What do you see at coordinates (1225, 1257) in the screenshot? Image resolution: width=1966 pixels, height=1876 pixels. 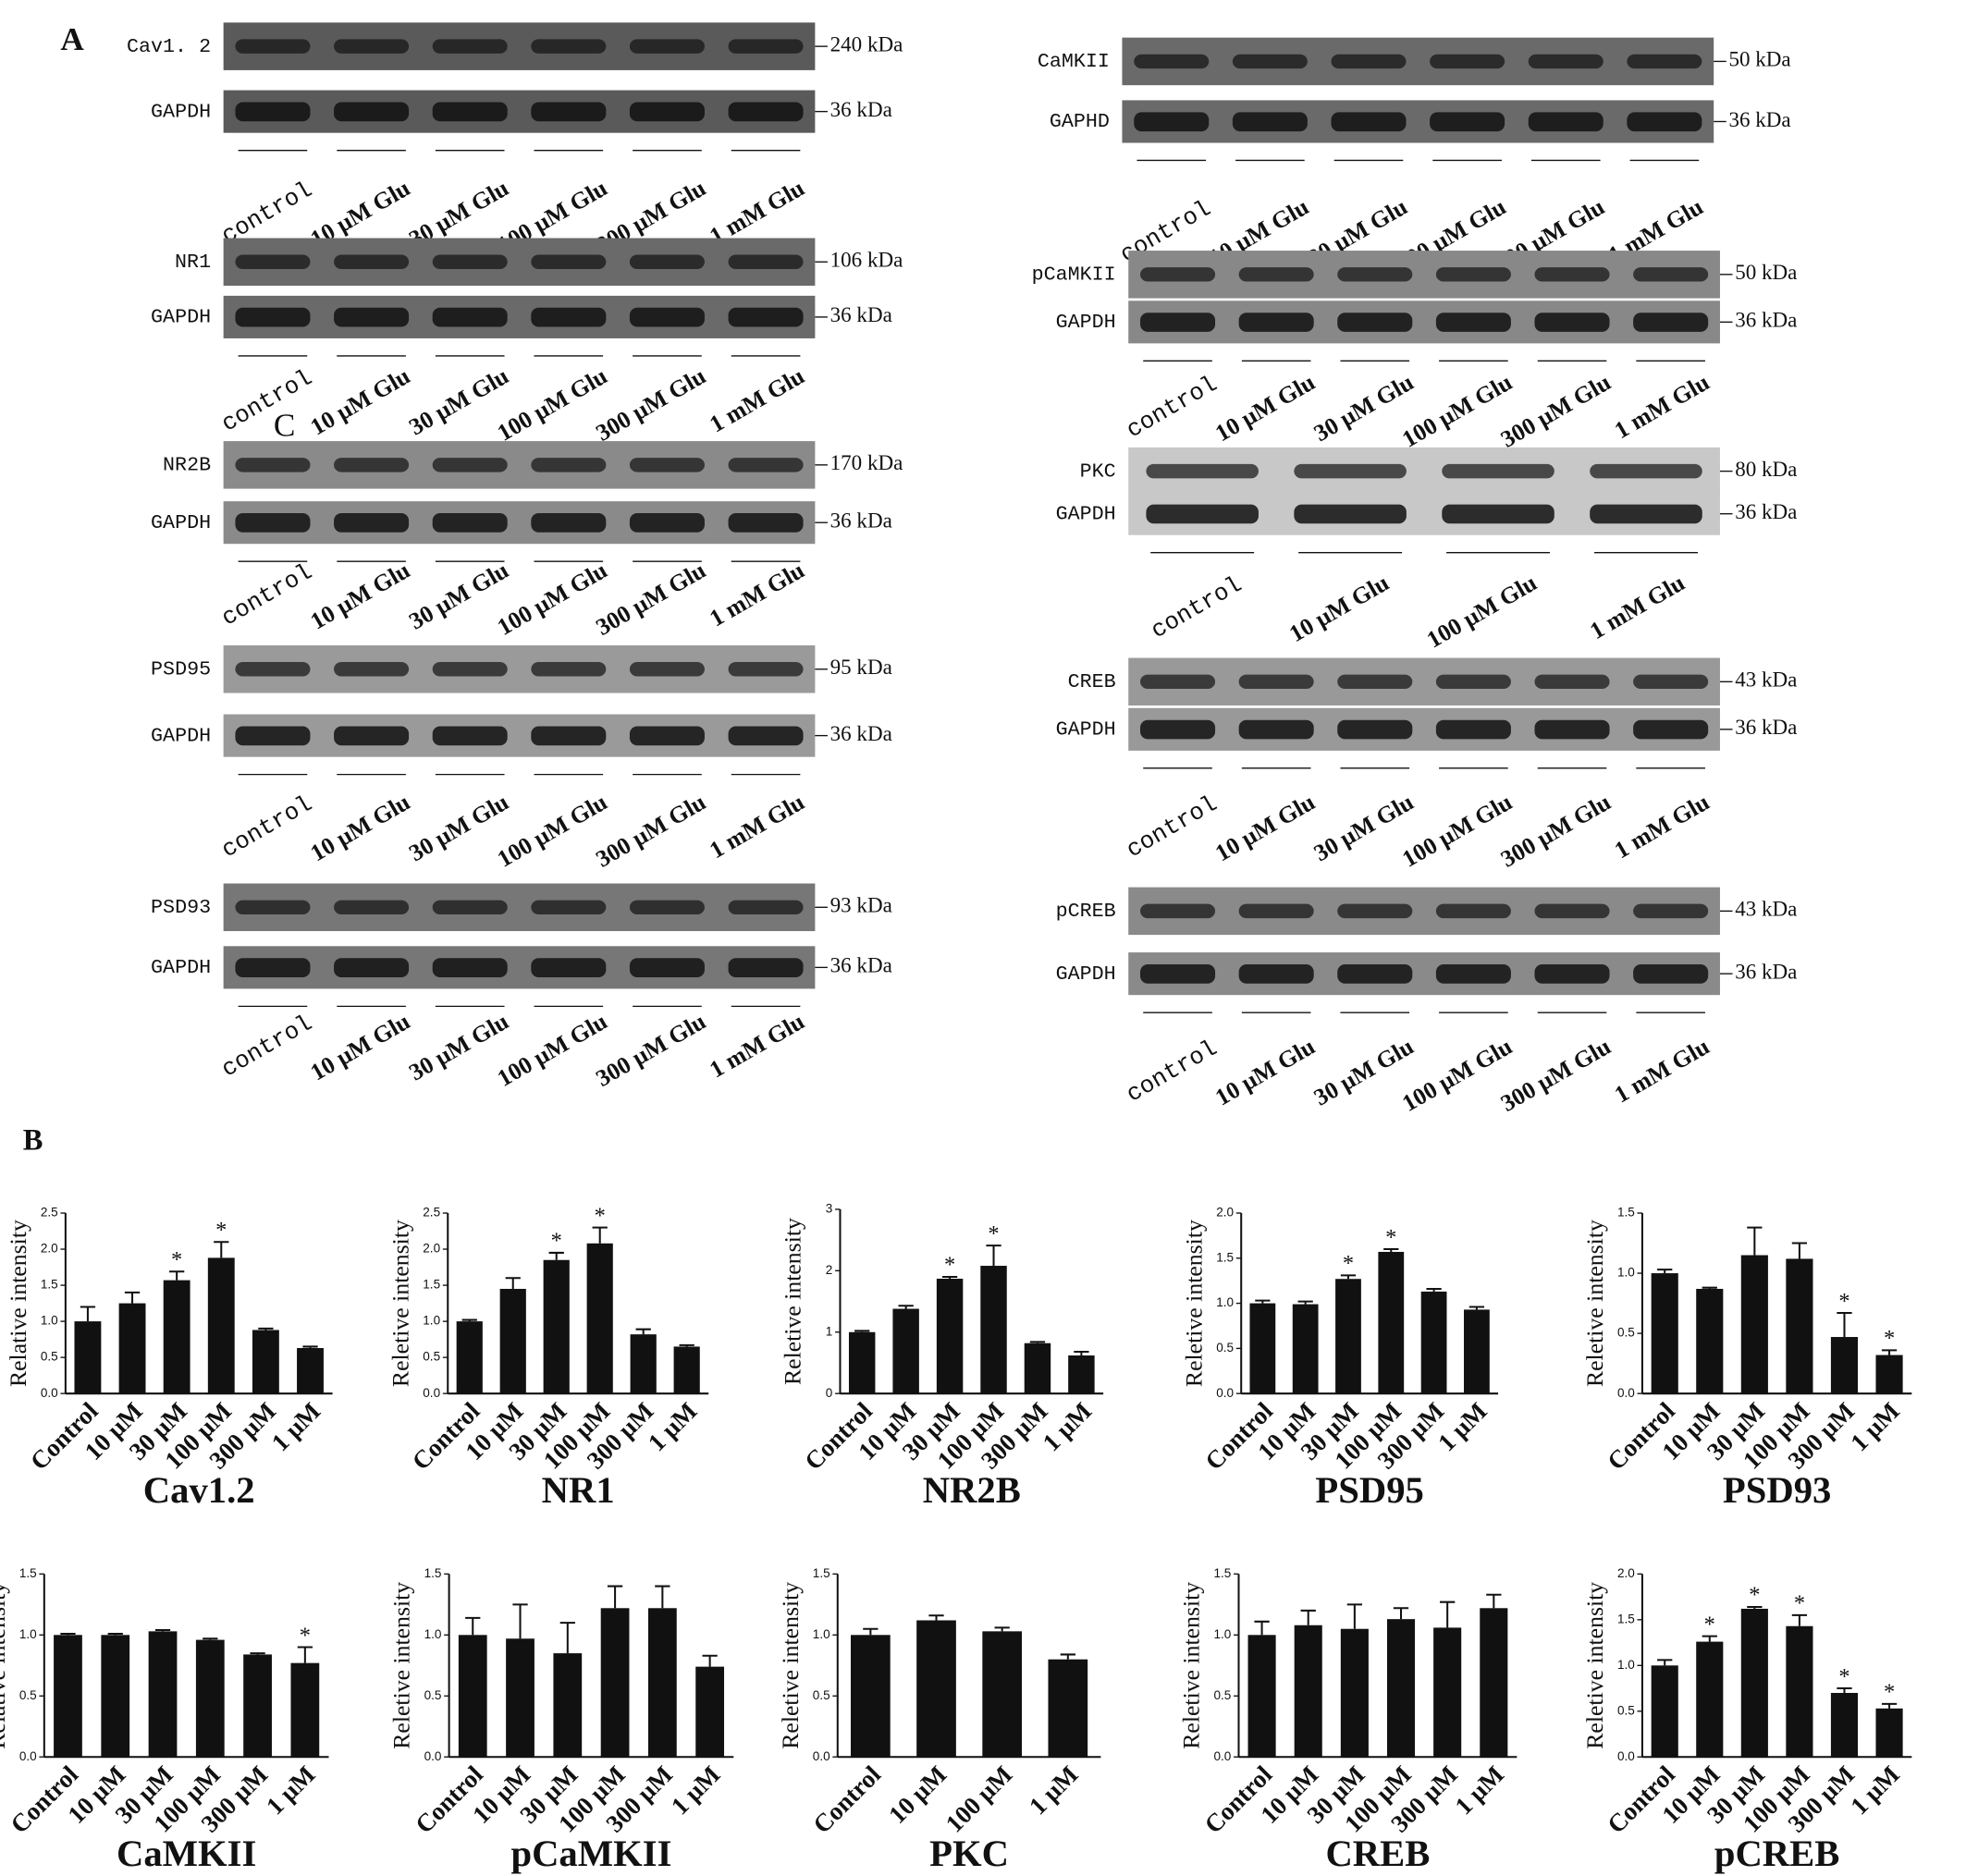 I see `y-tick-label: 1.5` at bounding box center [1225, 1257].